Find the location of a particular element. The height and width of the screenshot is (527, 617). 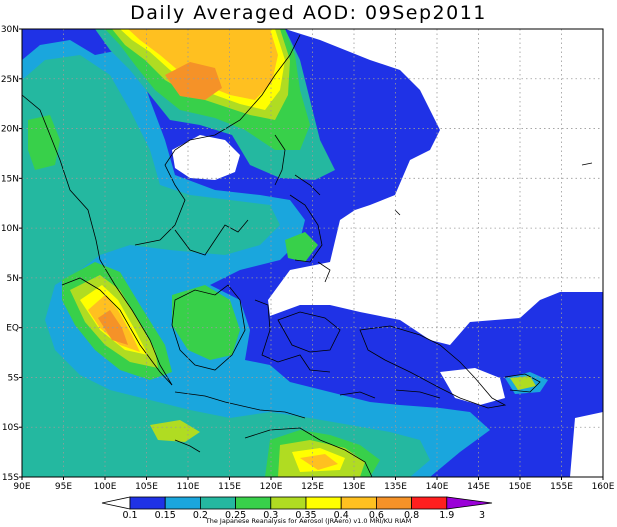

lat-tick-label: EQ is located at coordinates (12, 329).